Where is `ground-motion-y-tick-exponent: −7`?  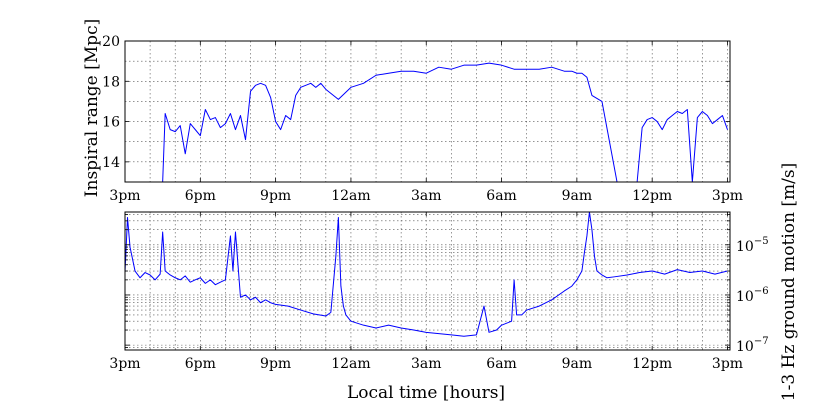
ground-motion-y-tick-exponent: −7 is located at coordinates (761, 341).